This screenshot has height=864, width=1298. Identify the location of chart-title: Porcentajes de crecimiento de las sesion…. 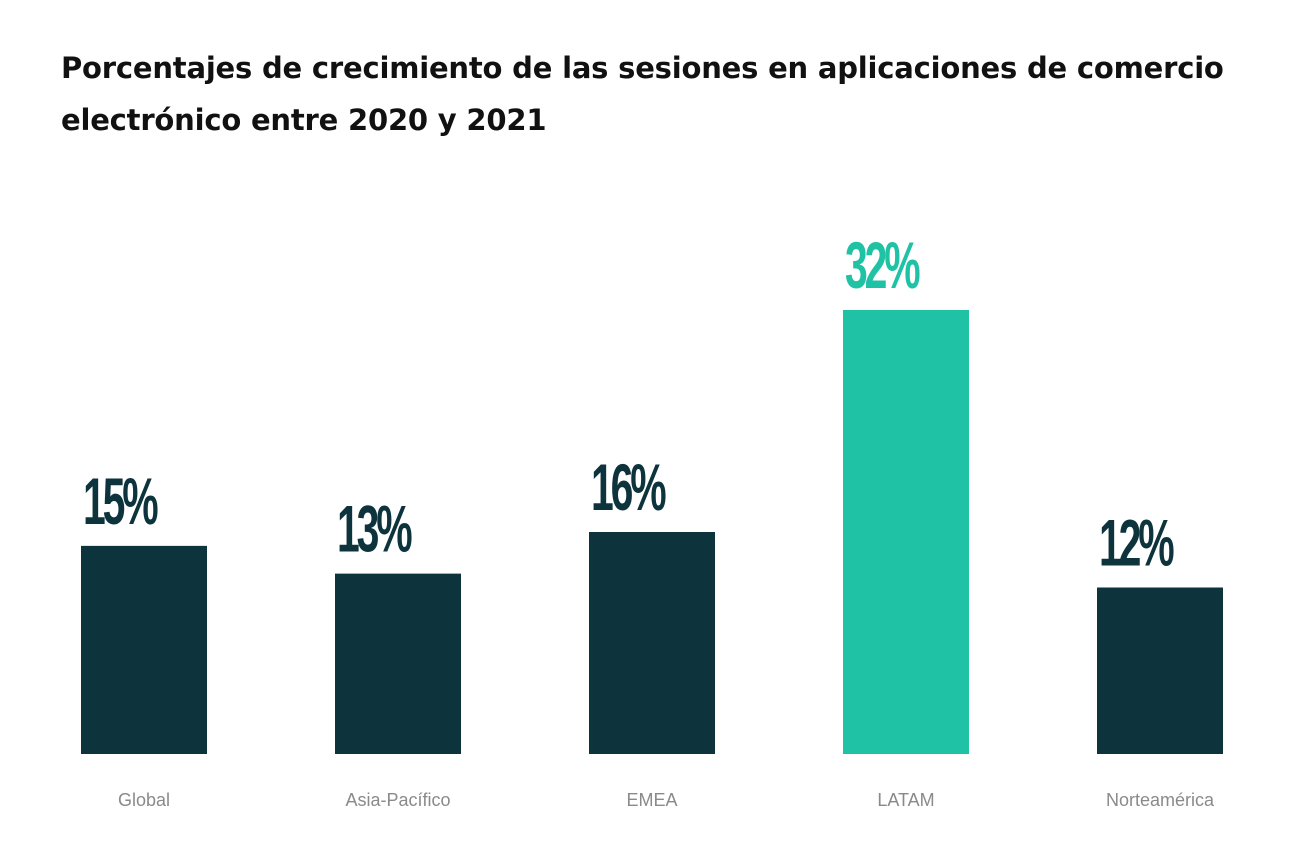
(642, 94).